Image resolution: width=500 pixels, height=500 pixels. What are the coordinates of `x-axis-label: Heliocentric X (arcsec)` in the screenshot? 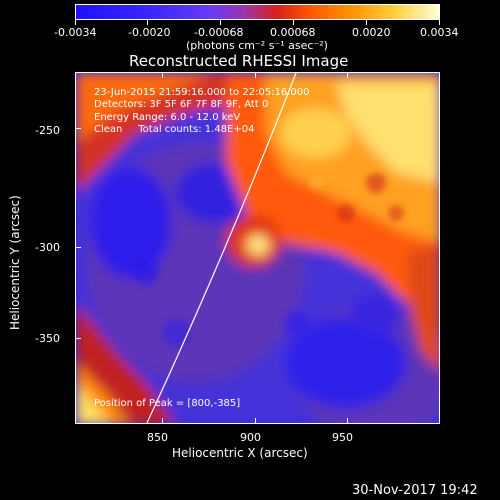 It's located at (240, 453).